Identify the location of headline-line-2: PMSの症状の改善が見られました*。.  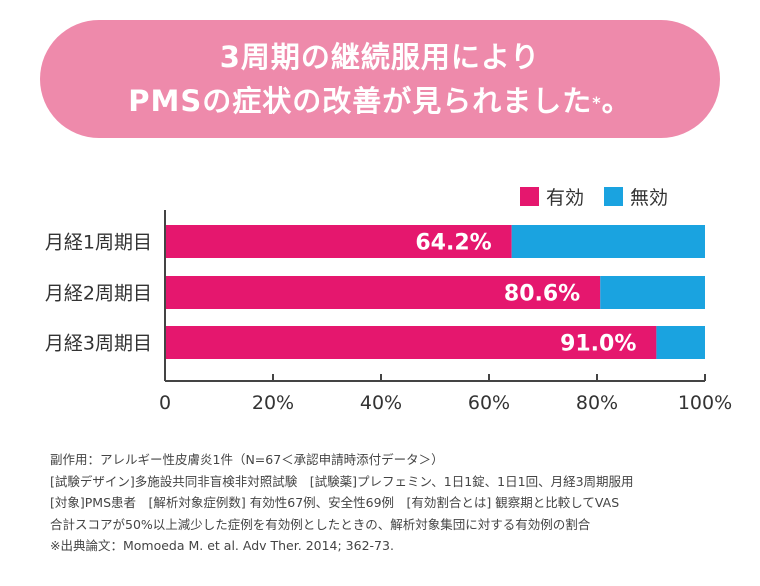
(379, 101).